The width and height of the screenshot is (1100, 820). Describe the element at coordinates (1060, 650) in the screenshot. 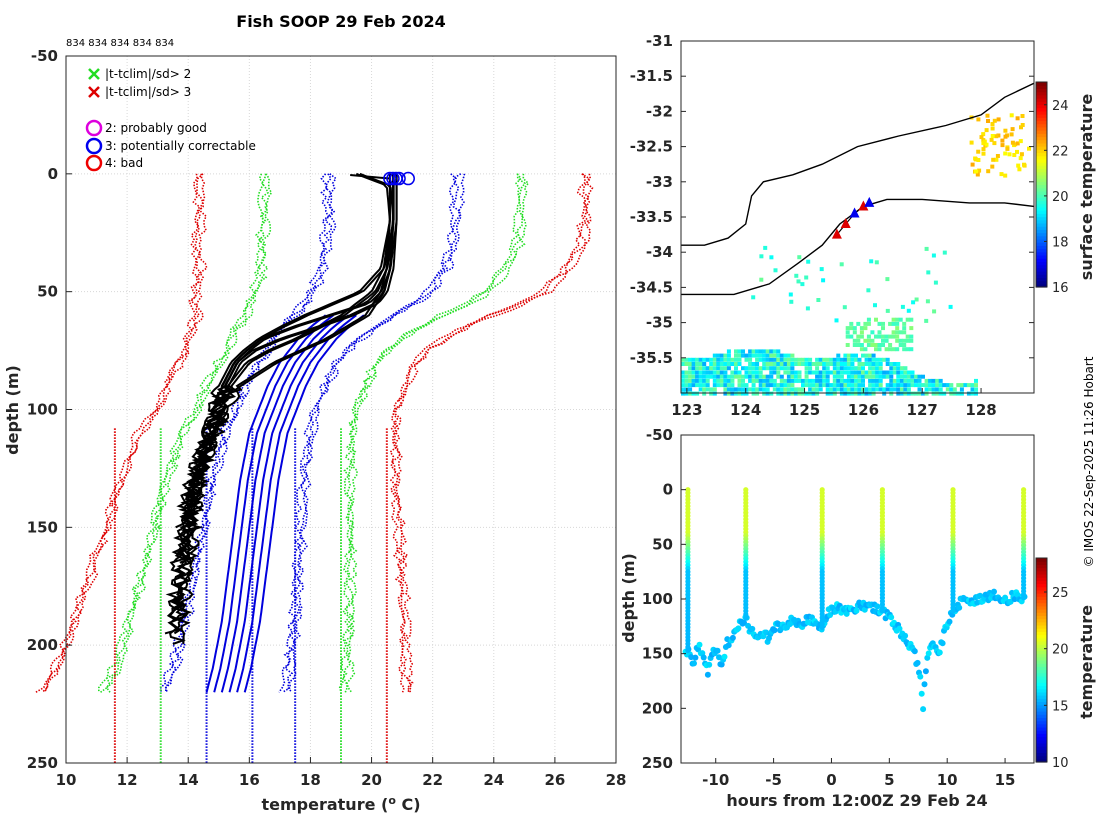

I see `colorbar-tick-label: 20` at that location.